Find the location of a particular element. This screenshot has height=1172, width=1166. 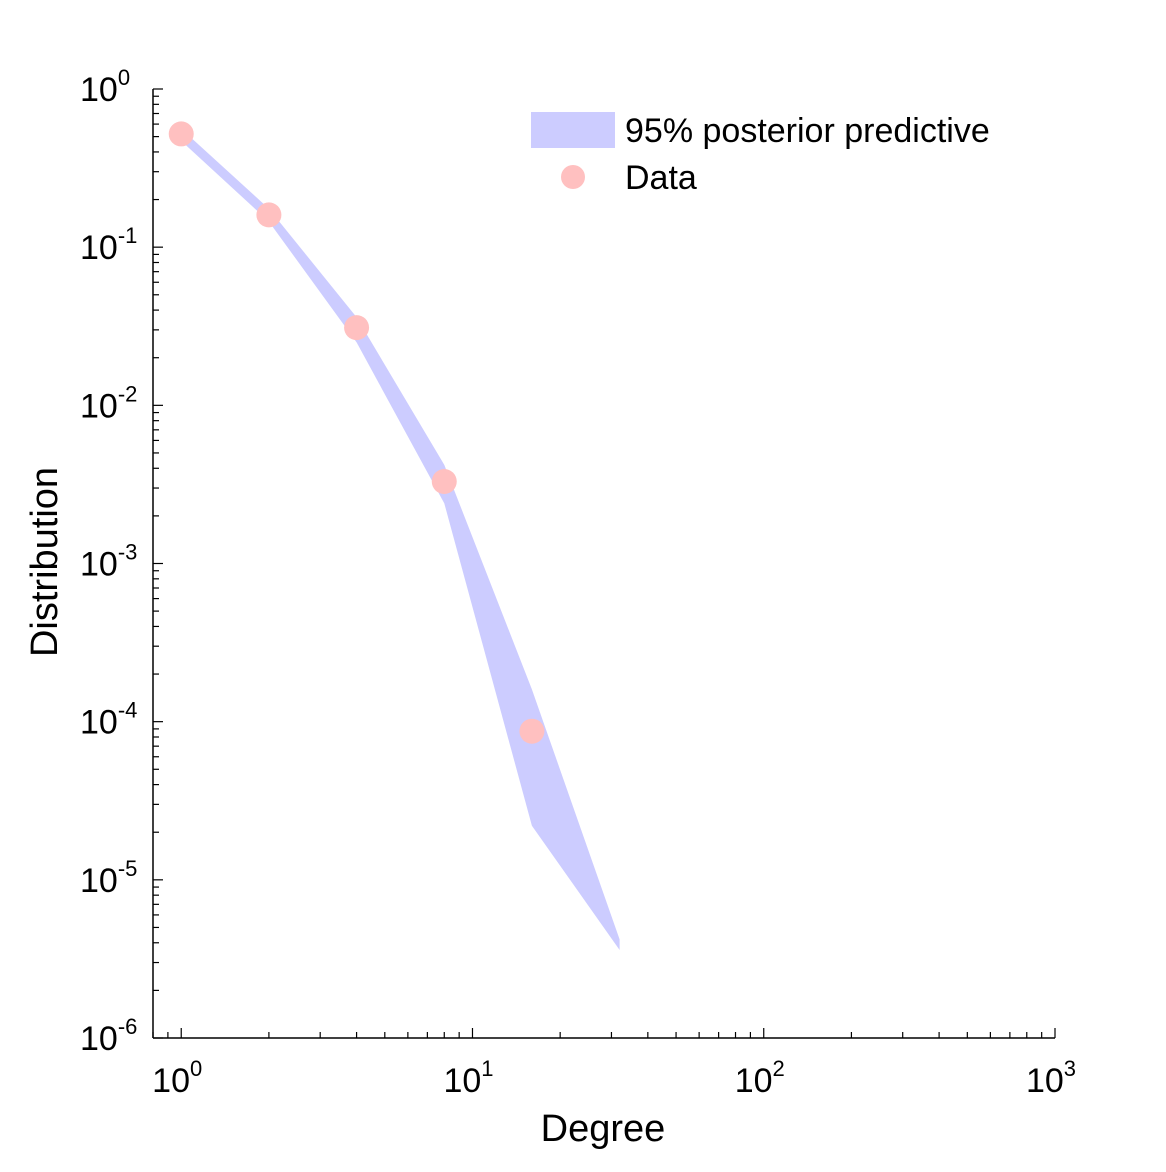

x-tick-label: 10² is located at coordinates (760, 1078).